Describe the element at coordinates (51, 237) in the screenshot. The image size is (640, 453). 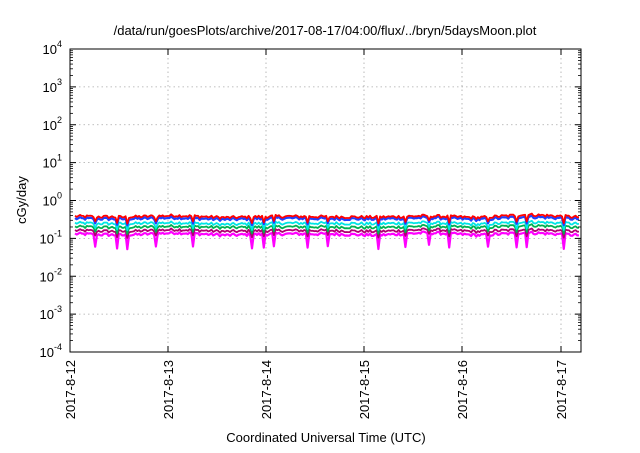
I see `y-tick-label: 10⁻¹` at that location.